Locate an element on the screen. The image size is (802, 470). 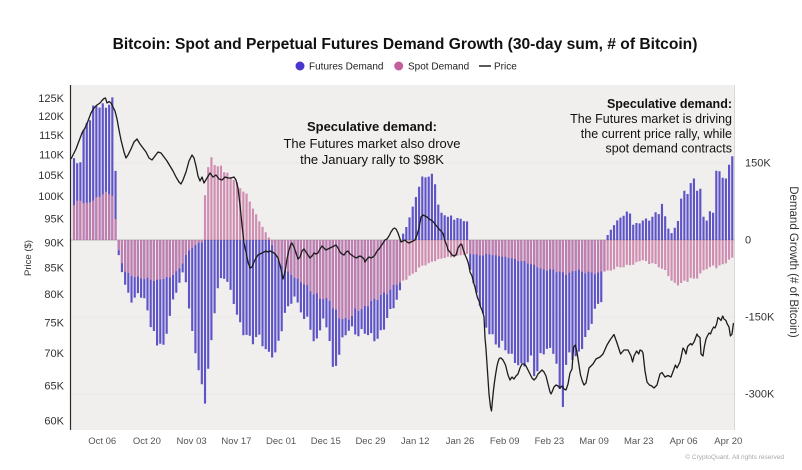
svg-text: Apr 20 is located at coordinates (728, 441).